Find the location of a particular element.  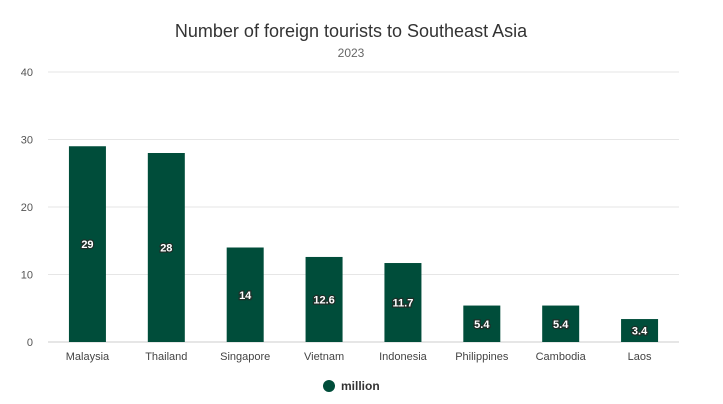

data-label: 28 is located at coordinates (166, 249).